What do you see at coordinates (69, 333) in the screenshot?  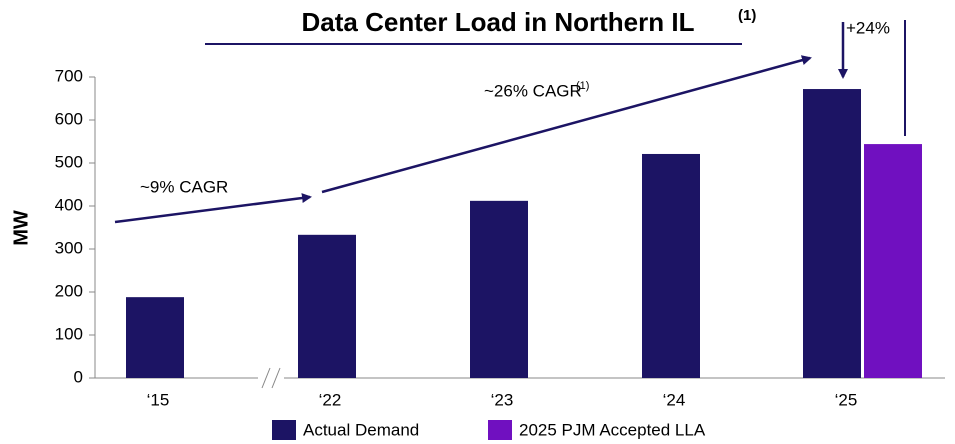 I see `y-tick-label: 100` at bounding box center [69, 333].